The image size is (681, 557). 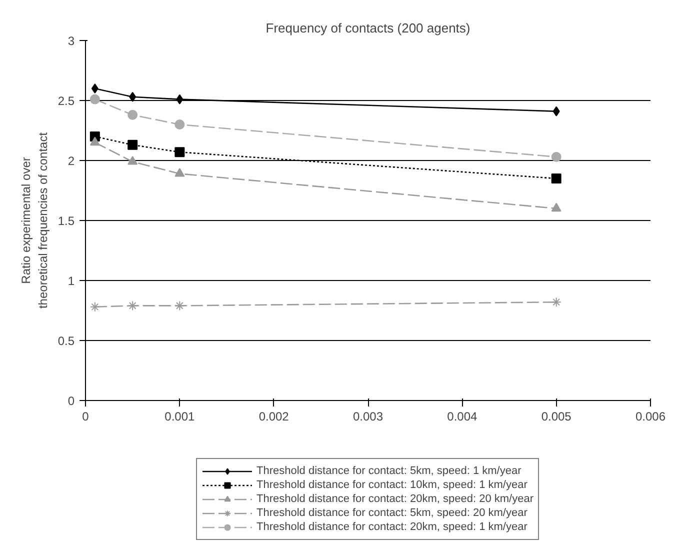 What do you see at coordinates (71, 41) in the screenshot?
I see `y-tick-label: 3` at bounding box center [71, 41].